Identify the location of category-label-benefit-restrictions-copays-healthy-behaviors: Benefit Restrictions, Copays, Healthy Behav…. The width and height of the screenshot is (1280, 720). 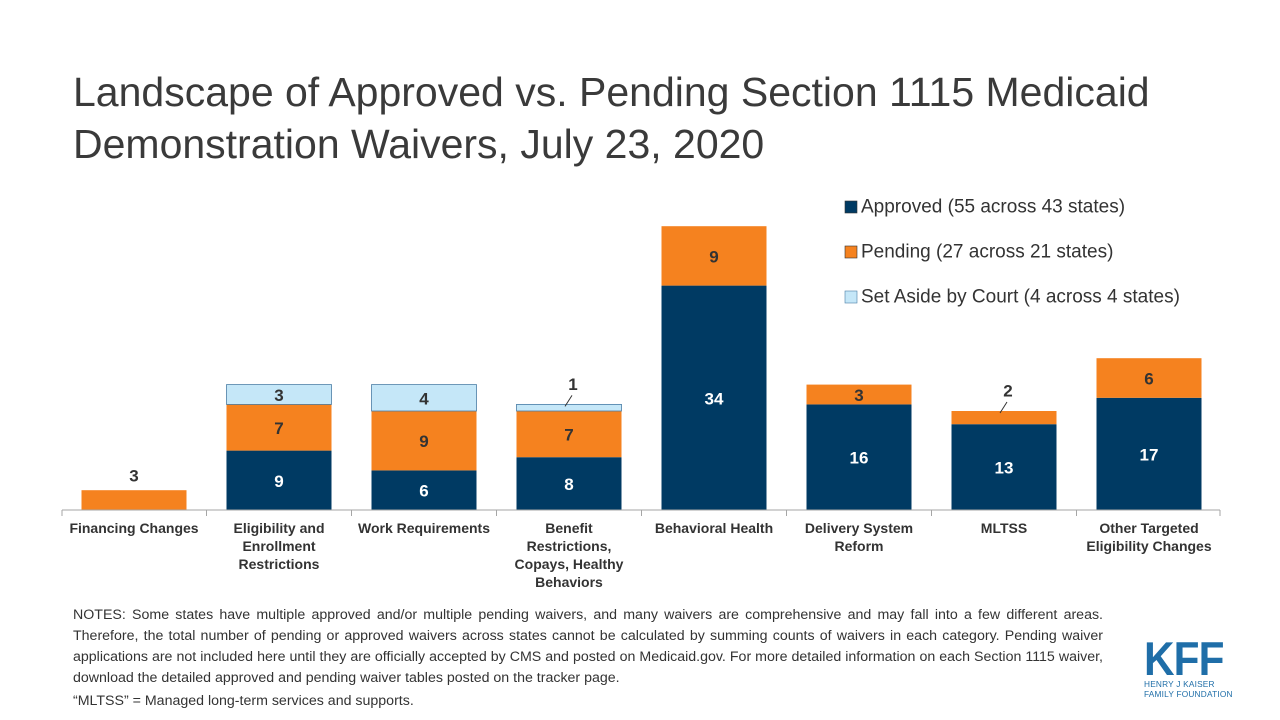
(569, 555).